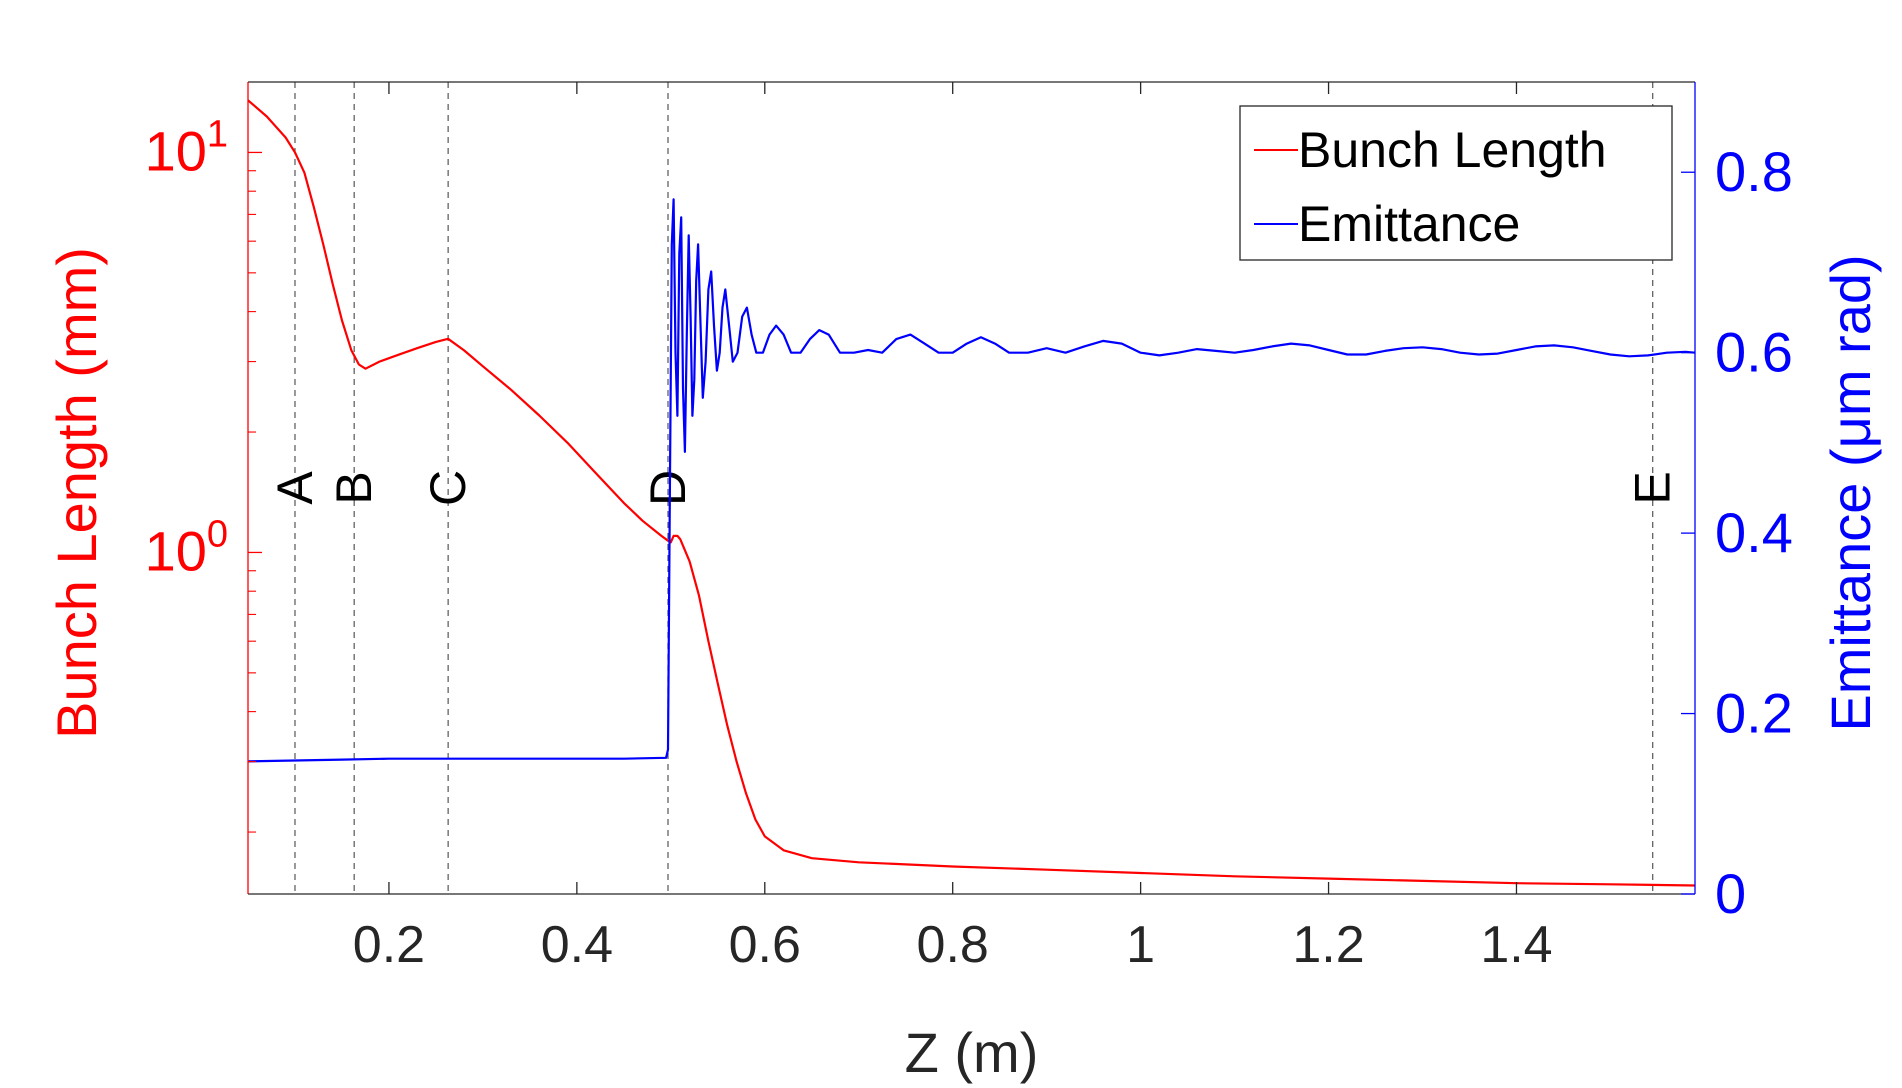 The image size is (1902, 1088). What do you see at coordinates (1653, 487) in the screenshot?
I see `marker-label-e: E` at bounding box center [1653, 487].